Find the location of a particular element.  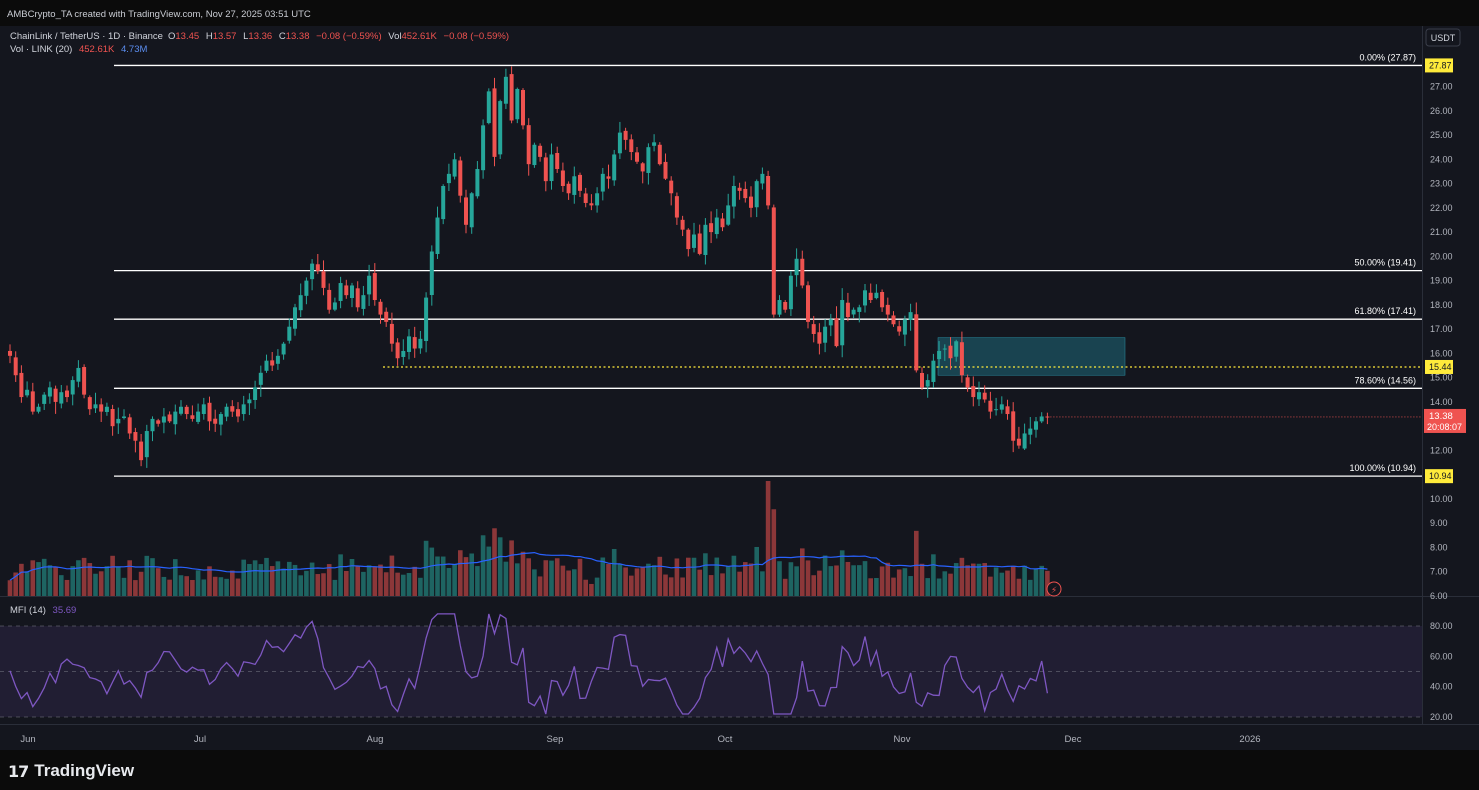

price-tick: 22.00 is located at coordinates (1441, 208).